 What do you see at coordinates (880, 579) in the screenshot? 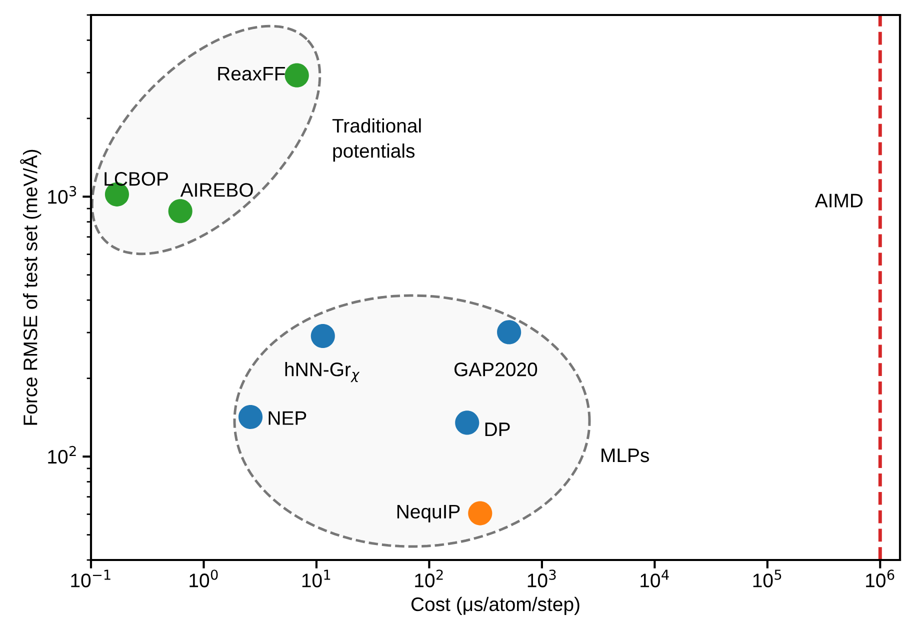
I see `x-tick-label: 10$^{6}$` at bounding box center [880, 579].